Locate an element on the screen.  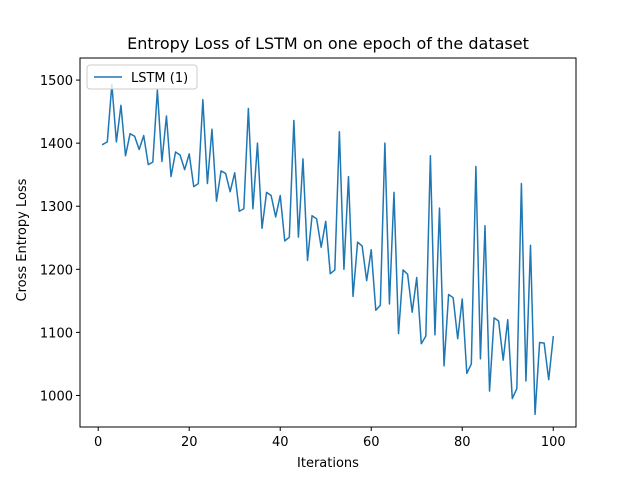
legend-box is located at coordinates (142, 77).